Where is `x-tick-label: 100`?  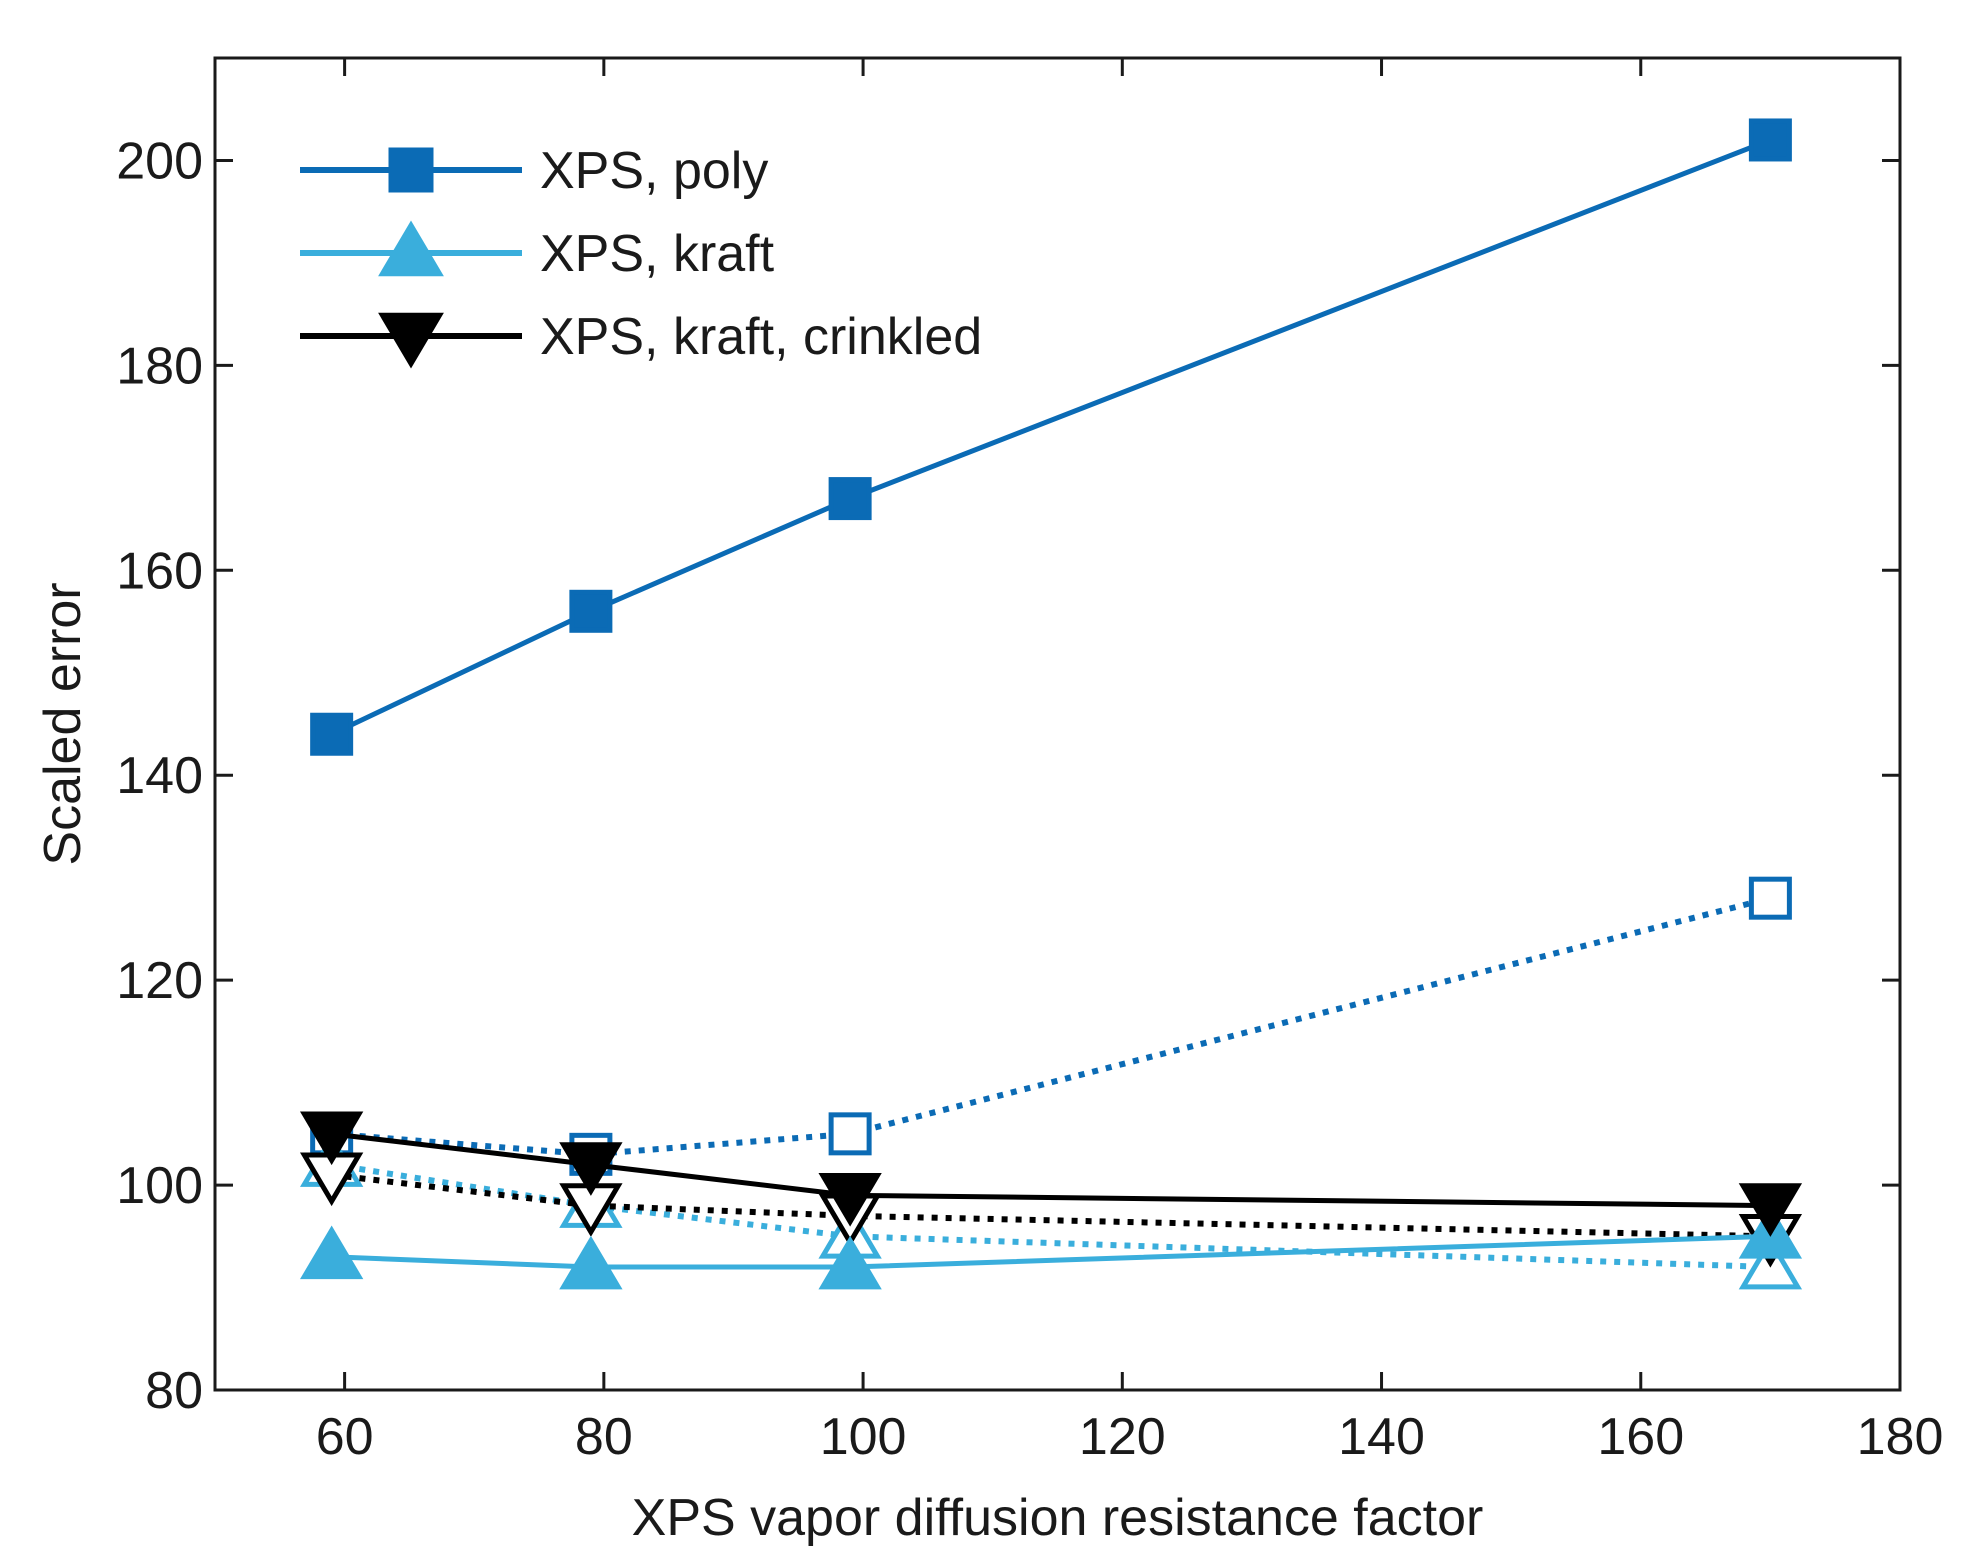 x-tick-label: 100 is located at coordinates (863, 1437).